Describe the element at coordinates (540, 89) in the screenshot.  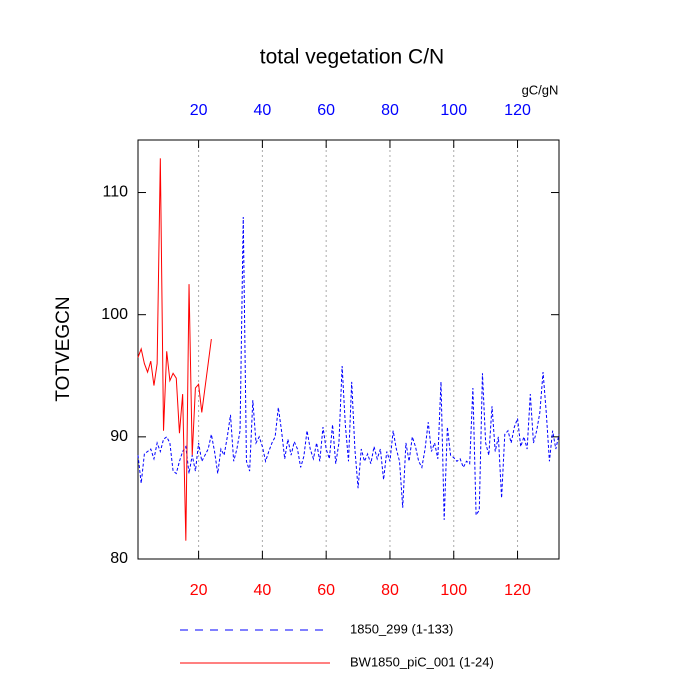
I see `x2-axis-label: gC/gN` at that location.